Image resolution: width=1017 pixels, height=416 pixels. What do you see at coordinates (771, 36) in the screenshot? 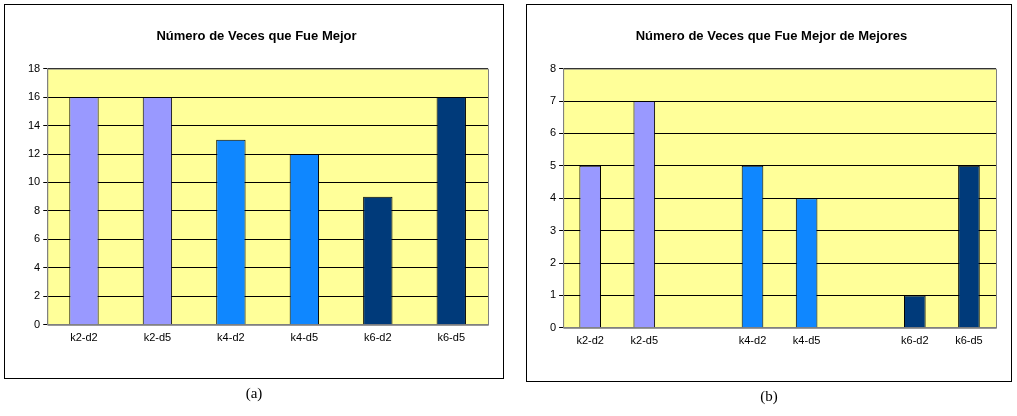
I see `chart-title: Número de Veces que Fue Mejor de Mejores` at bounding box center [771, 36].